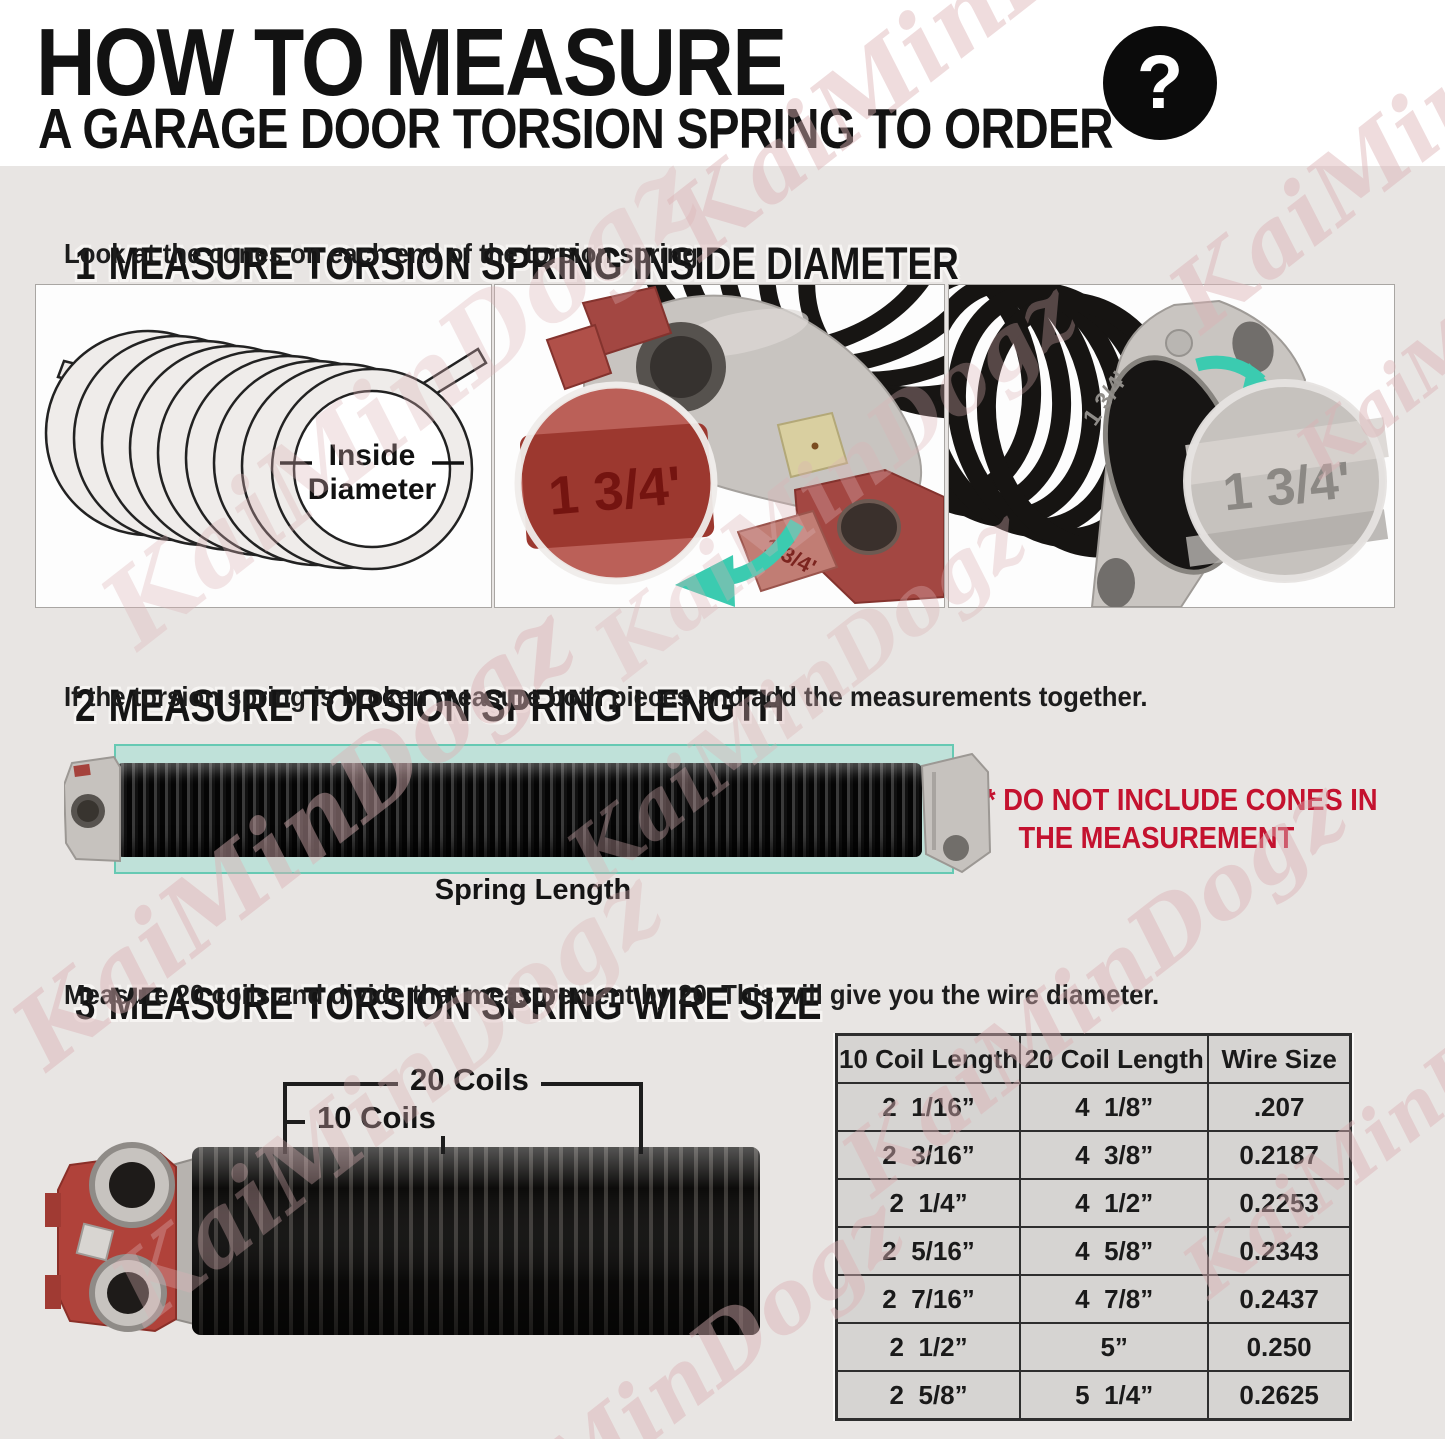  I want to click on table-cell: 4 3/8”, so click(1114, 1155).